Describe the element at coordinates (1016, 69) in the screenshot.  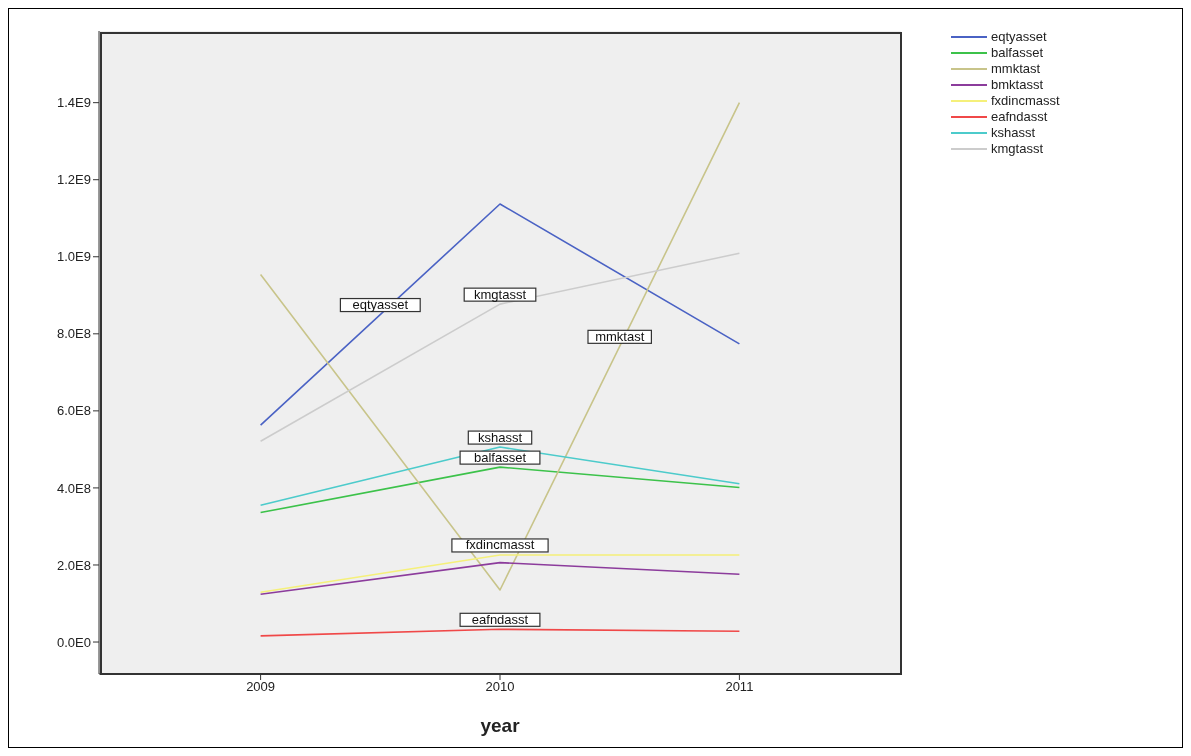
I see `legend-label: mmktast` at that location.